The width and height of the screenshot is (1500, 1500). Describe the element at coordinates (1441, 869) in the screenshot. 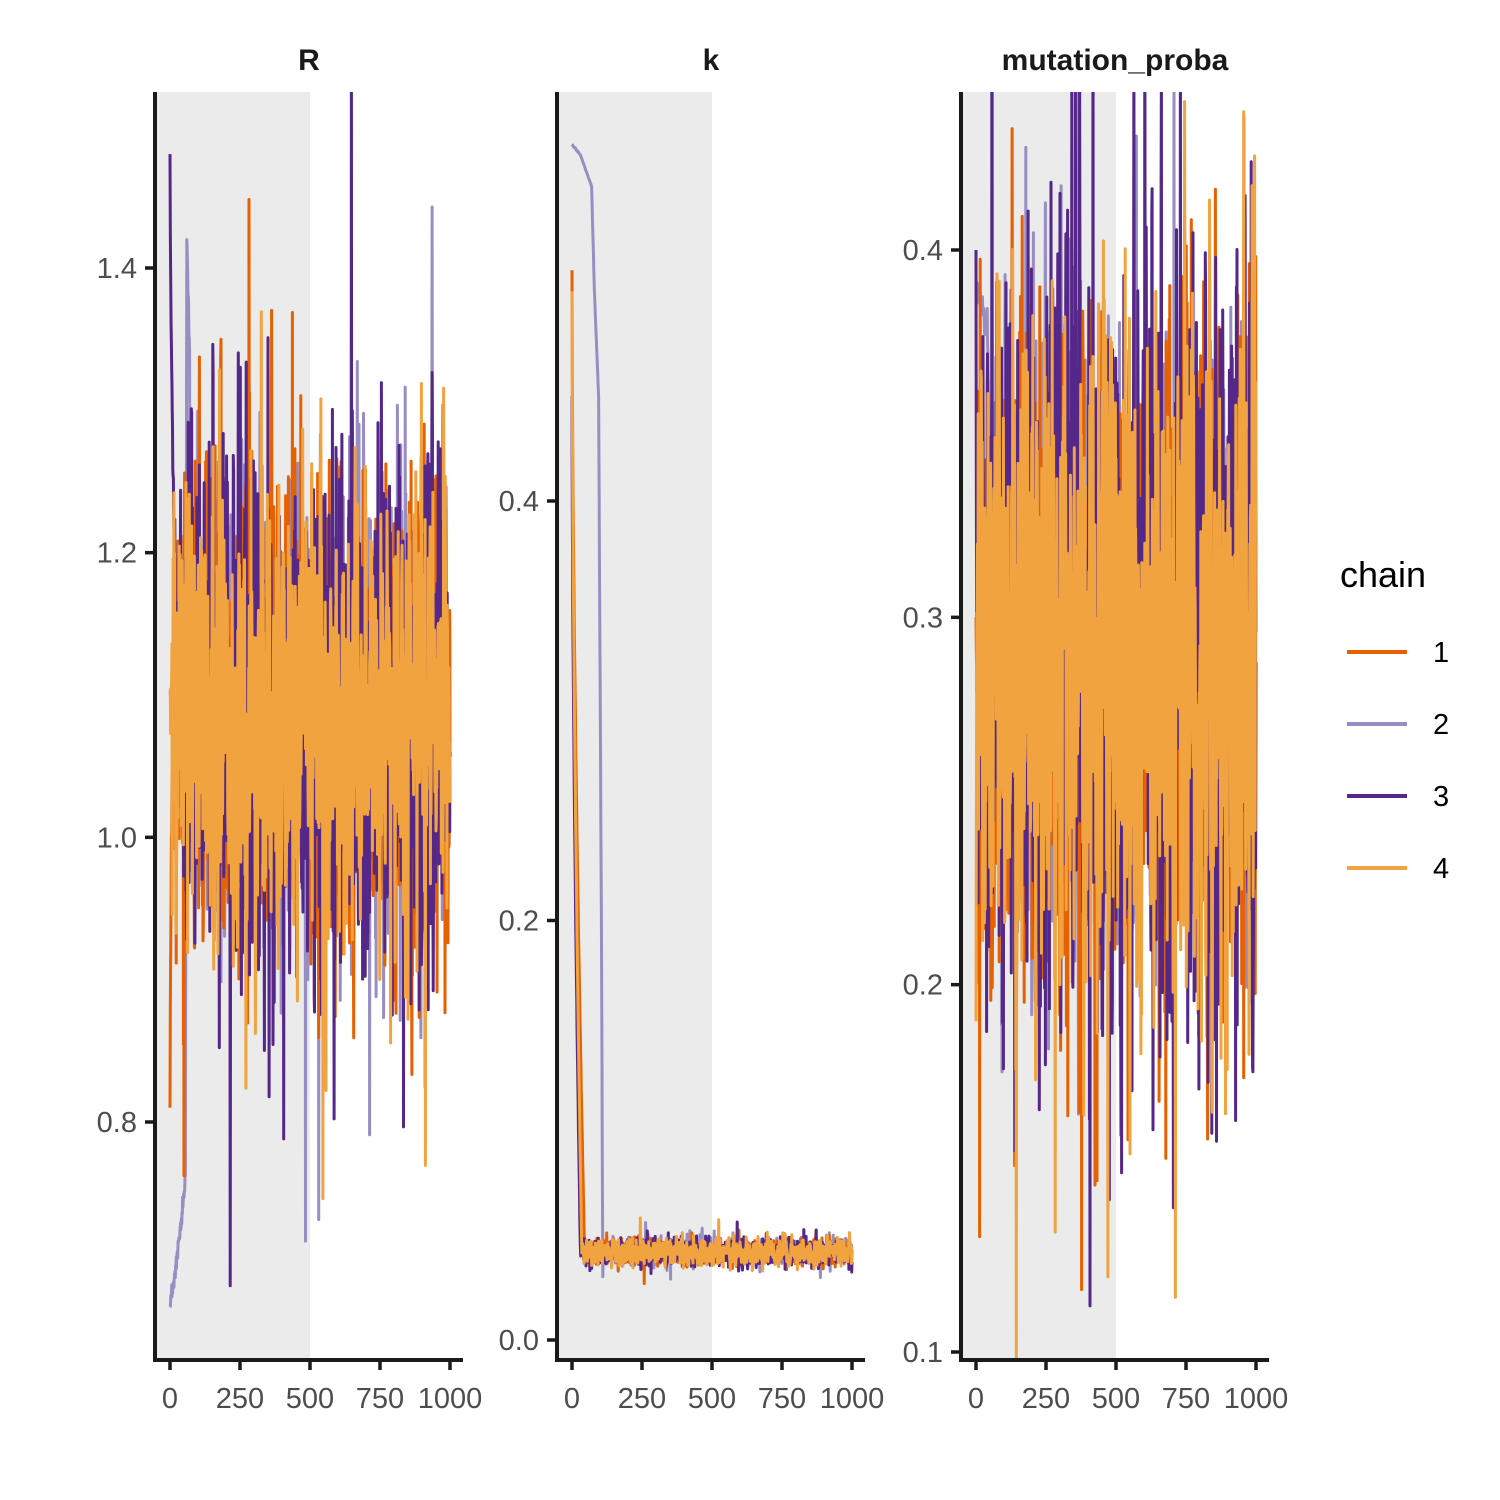

I see `legend-label-chain-4: 4` at that location.